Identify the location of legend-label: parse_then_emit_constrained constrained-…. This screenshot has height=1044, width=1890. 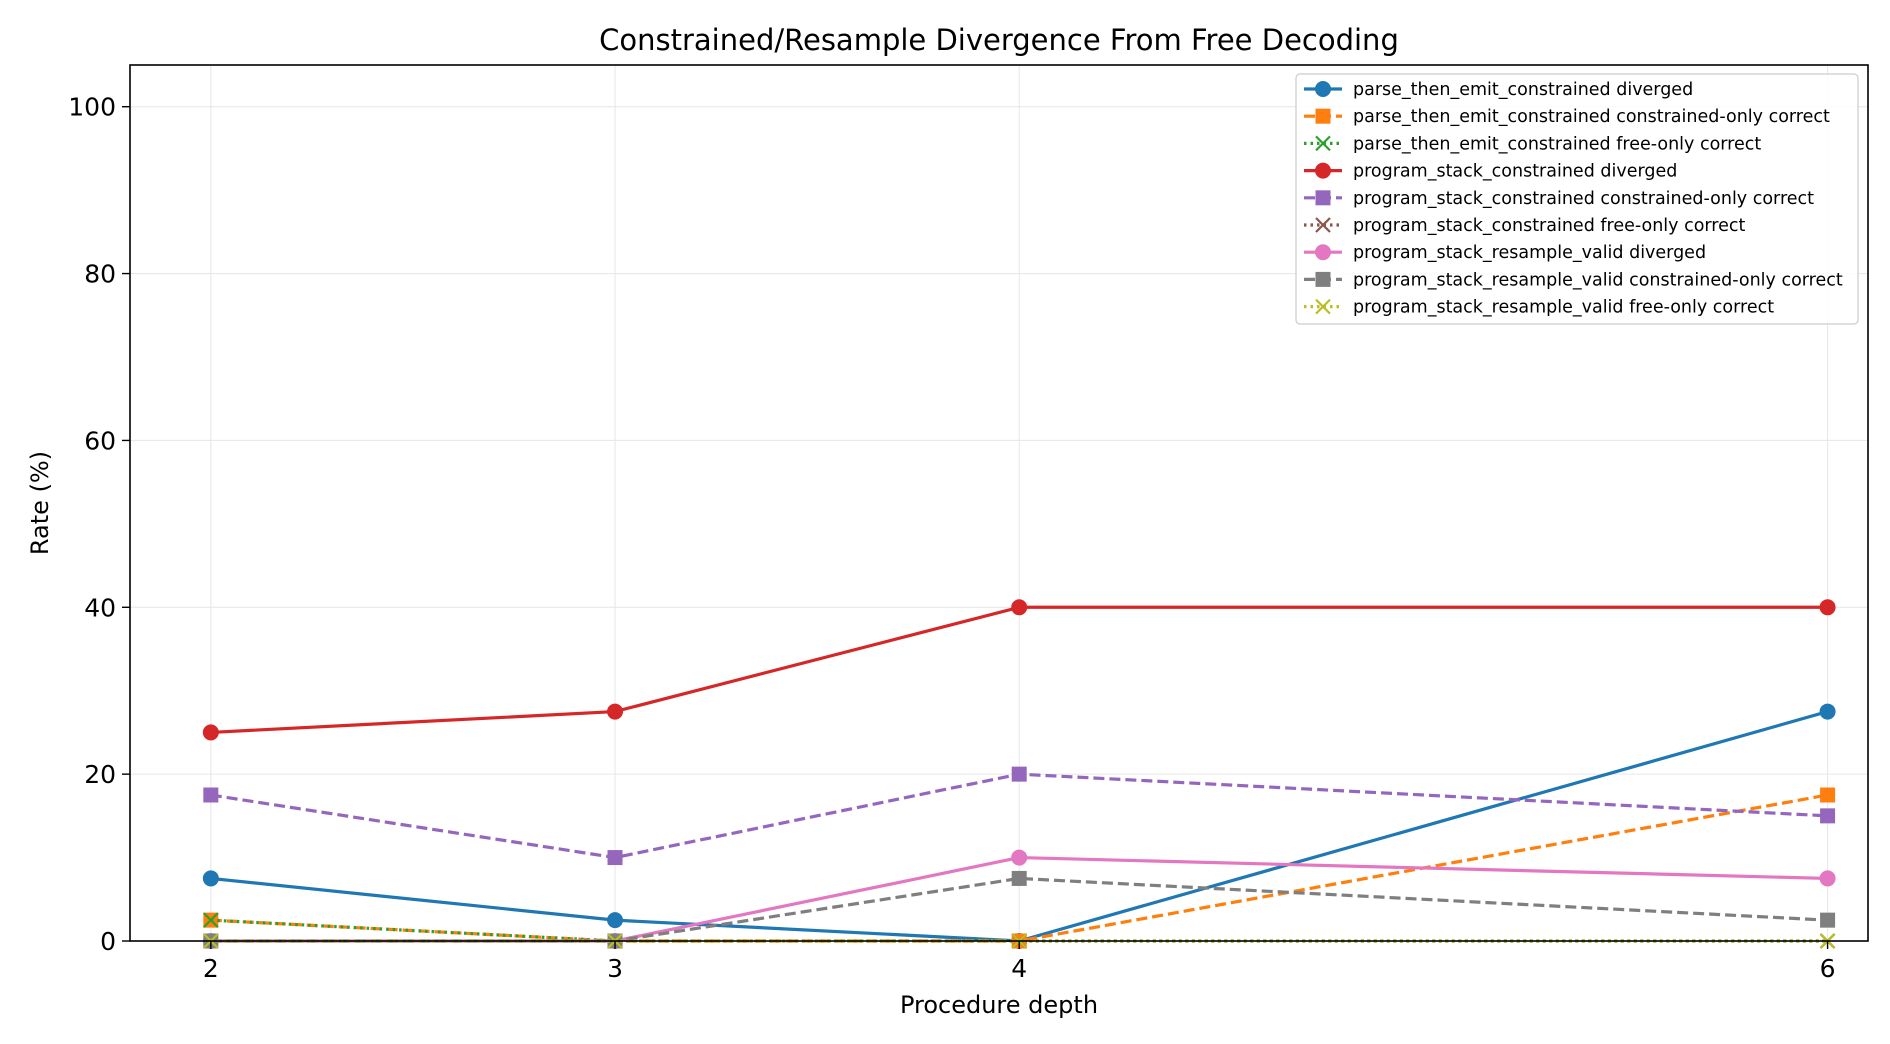
(1591, 117).